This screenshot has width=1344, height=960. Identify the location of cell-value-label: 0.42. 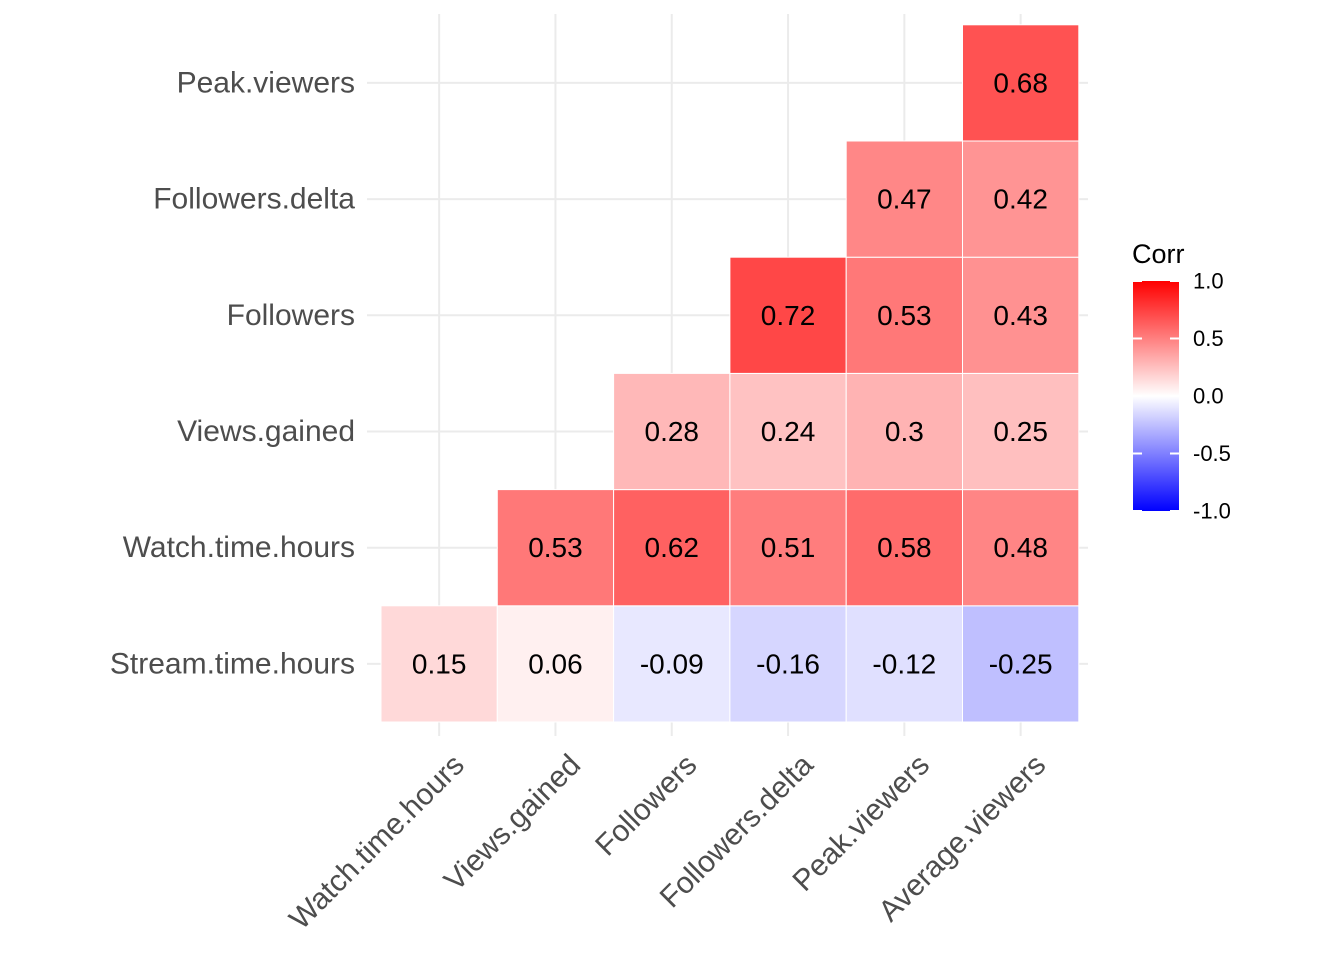
(1020, 199).